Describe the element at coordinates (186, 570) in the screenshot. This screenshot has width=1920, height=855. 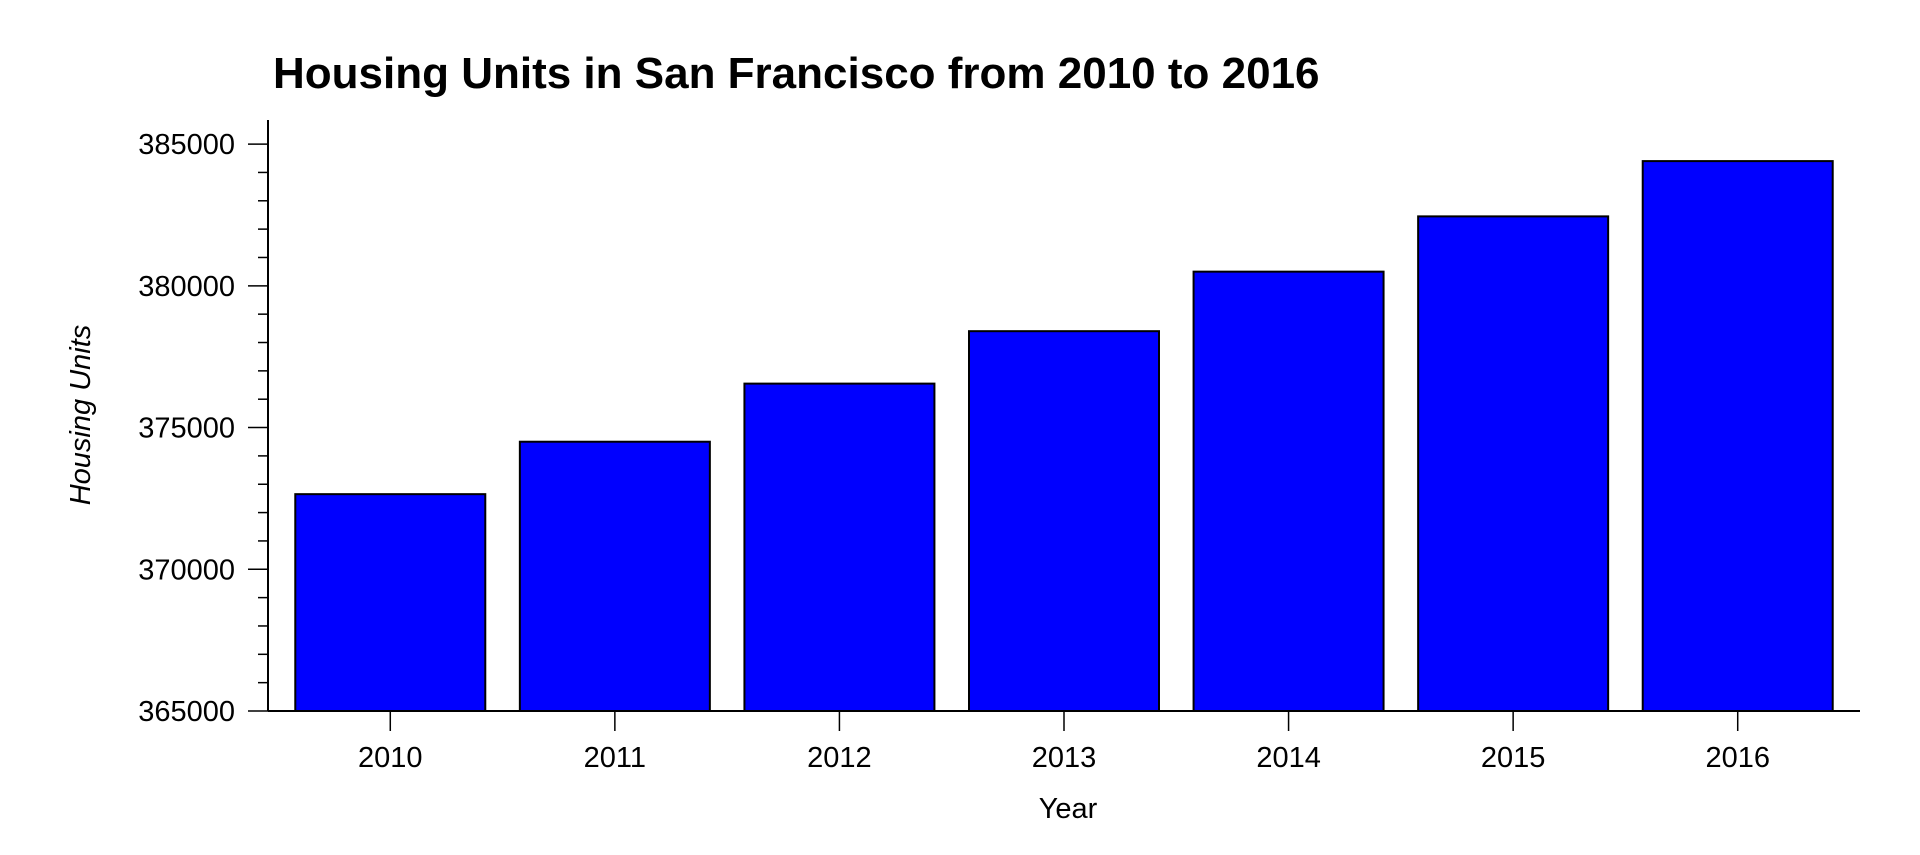
I see `y-tick-label: 370000` at that location.